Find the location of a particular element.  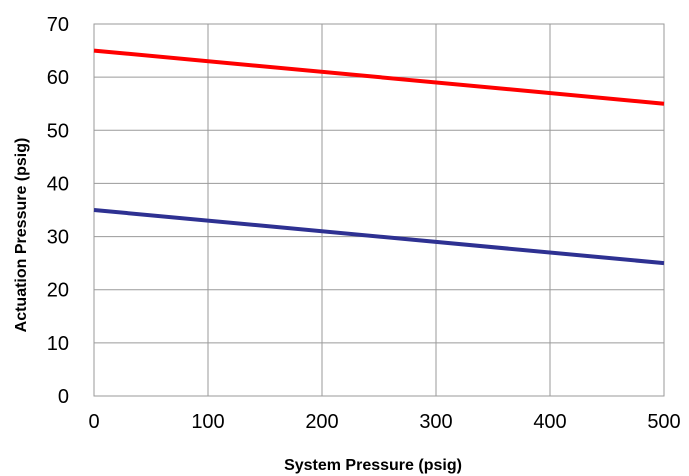

y-tick-label-2: 20 is located at coordinates (58, 291).